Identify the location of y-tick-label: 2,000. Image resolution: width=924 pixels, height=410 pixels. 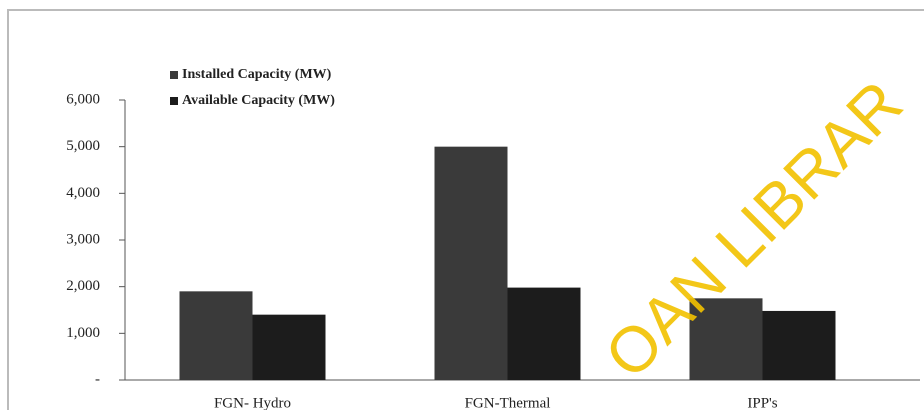
(83, 286).